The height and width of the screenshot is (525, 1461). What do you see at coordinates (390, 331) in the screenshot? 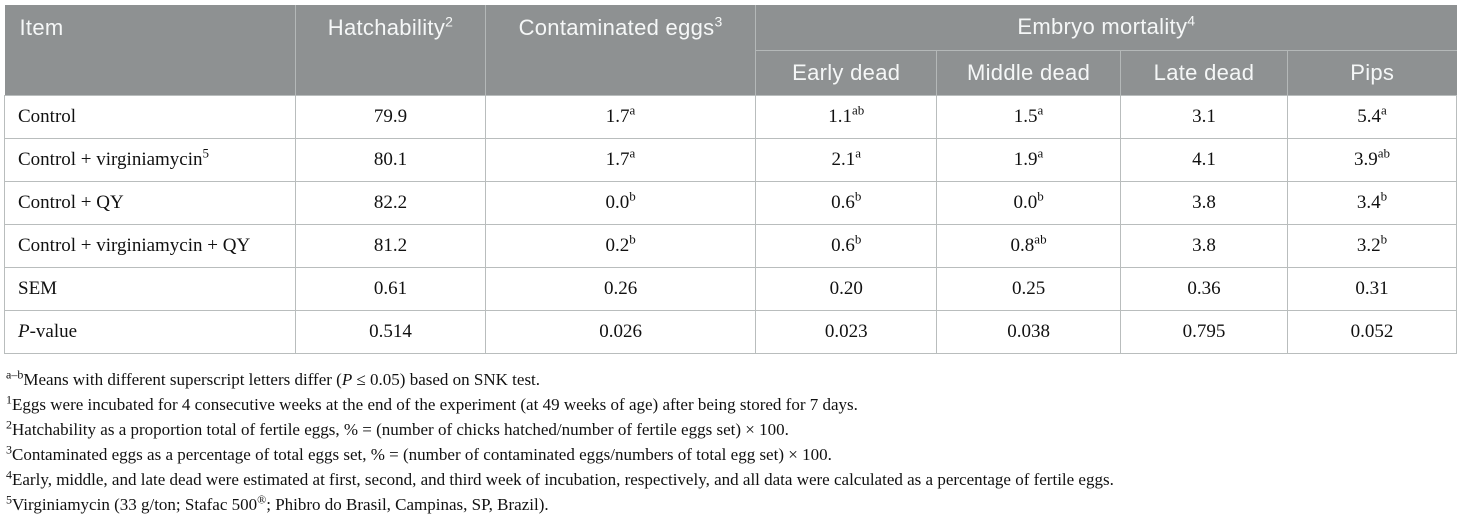
I see `data-cell: 0.514` at bounding box center [390, 331].